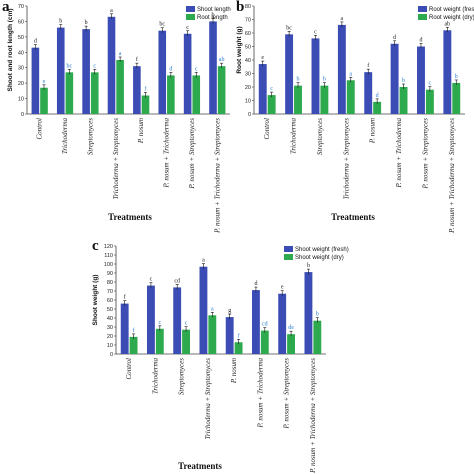  What do you see at coordinates (44, 82) in the screenshot?
I see `significance-label: e` at bounding box center [44, 82].